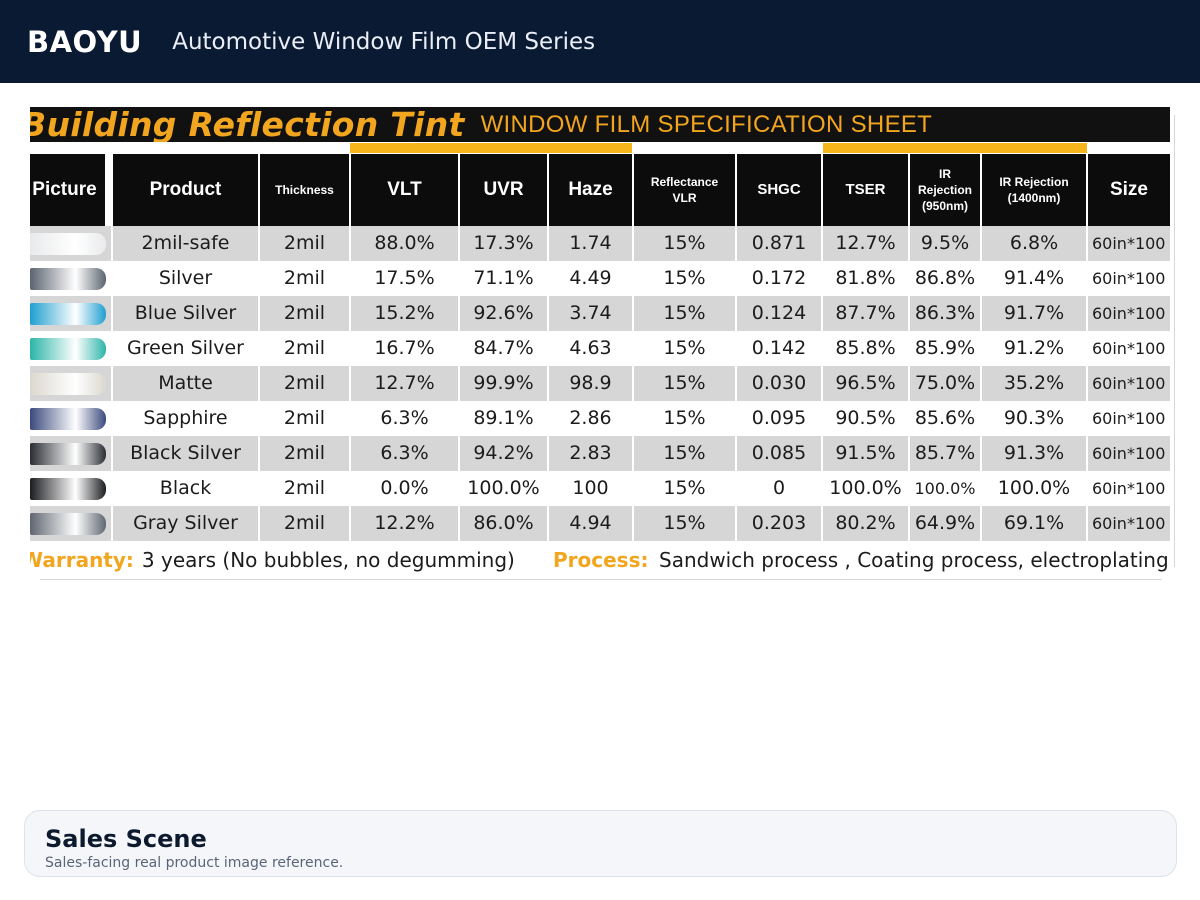  What do you see at coordinates (1034, 278) in the screenshot?
I see `col-ir1400-cell: 91.4%` at bounding box center [1034, 278].